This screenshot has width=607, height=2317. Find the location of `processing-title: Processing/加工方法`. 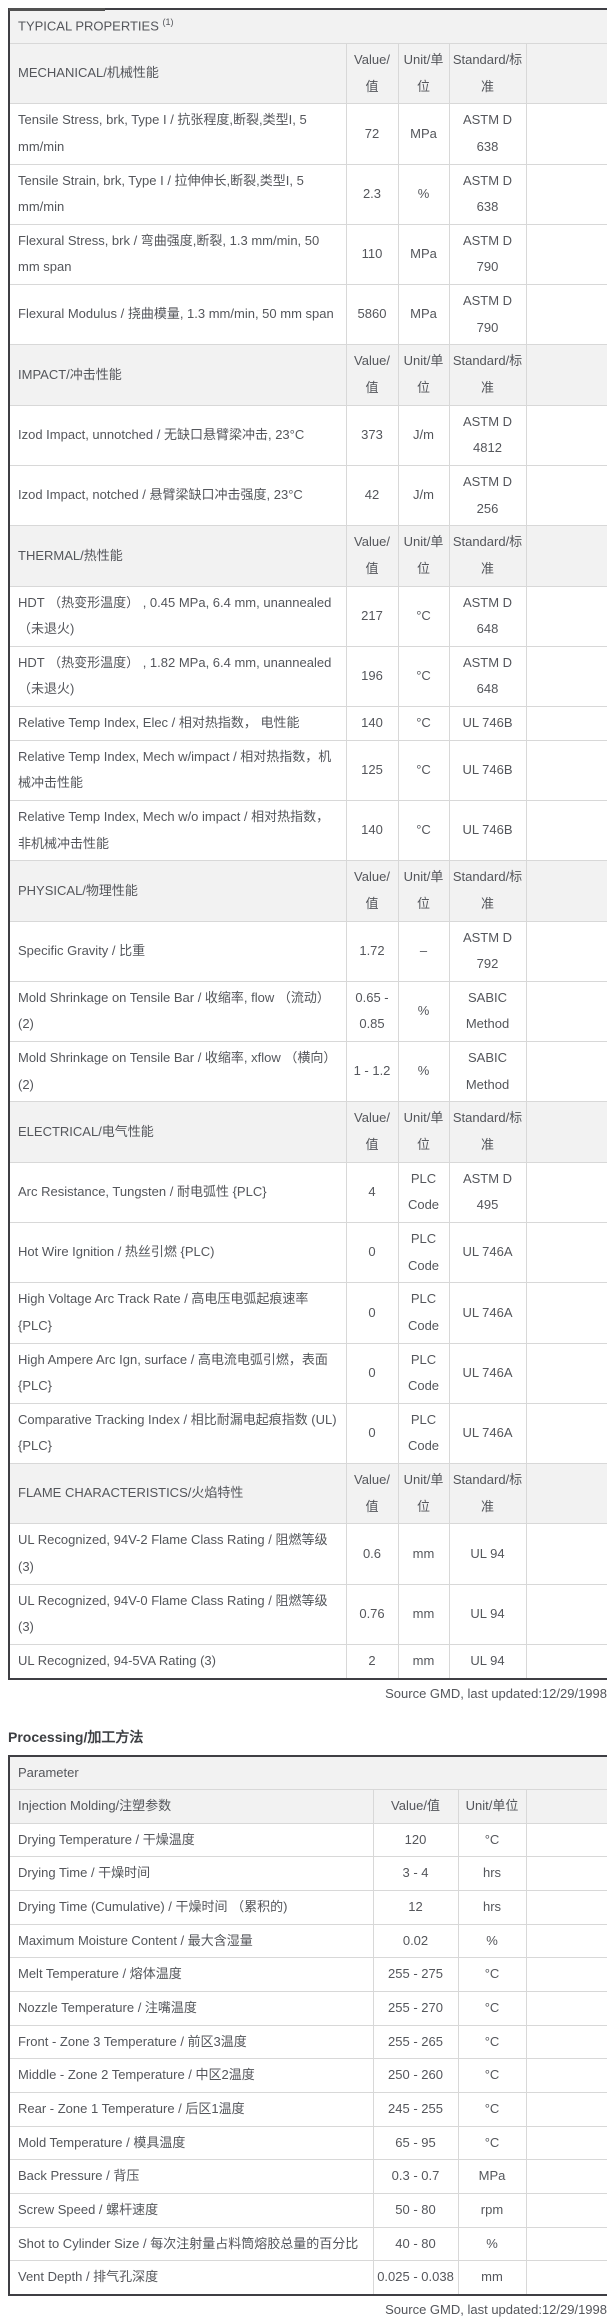

processing-title: Processing/加工方法 is located at coordinates (76, 1736).